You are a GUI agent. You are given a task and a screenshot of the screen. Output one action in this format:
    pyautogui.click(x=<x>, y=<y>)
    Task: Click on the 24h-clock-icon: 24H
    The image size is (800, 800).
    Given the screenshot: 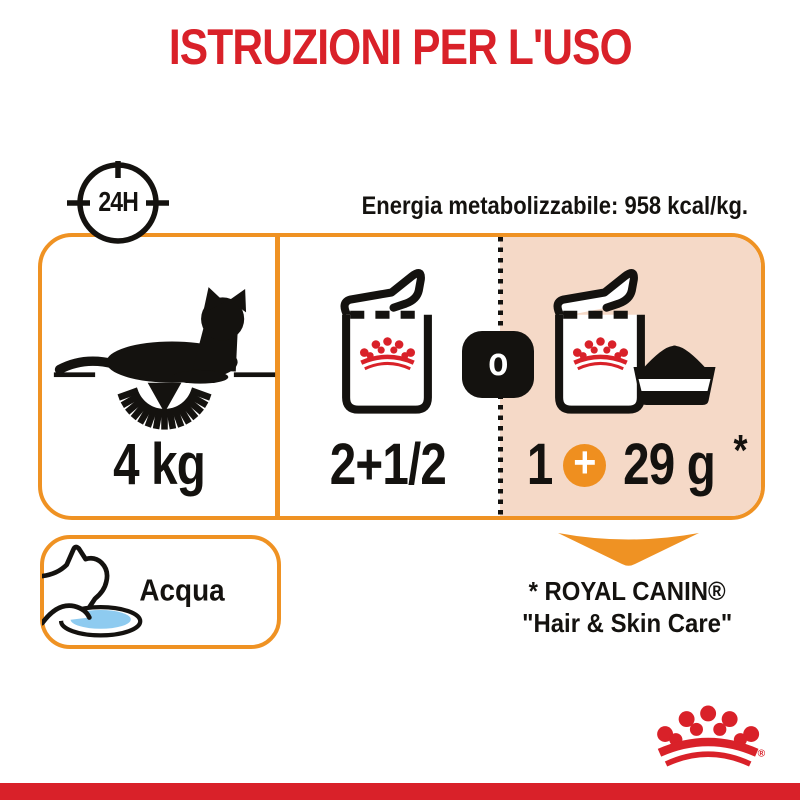 What is the action you would take?
    pyautogui.click(x=118, y=203)
    